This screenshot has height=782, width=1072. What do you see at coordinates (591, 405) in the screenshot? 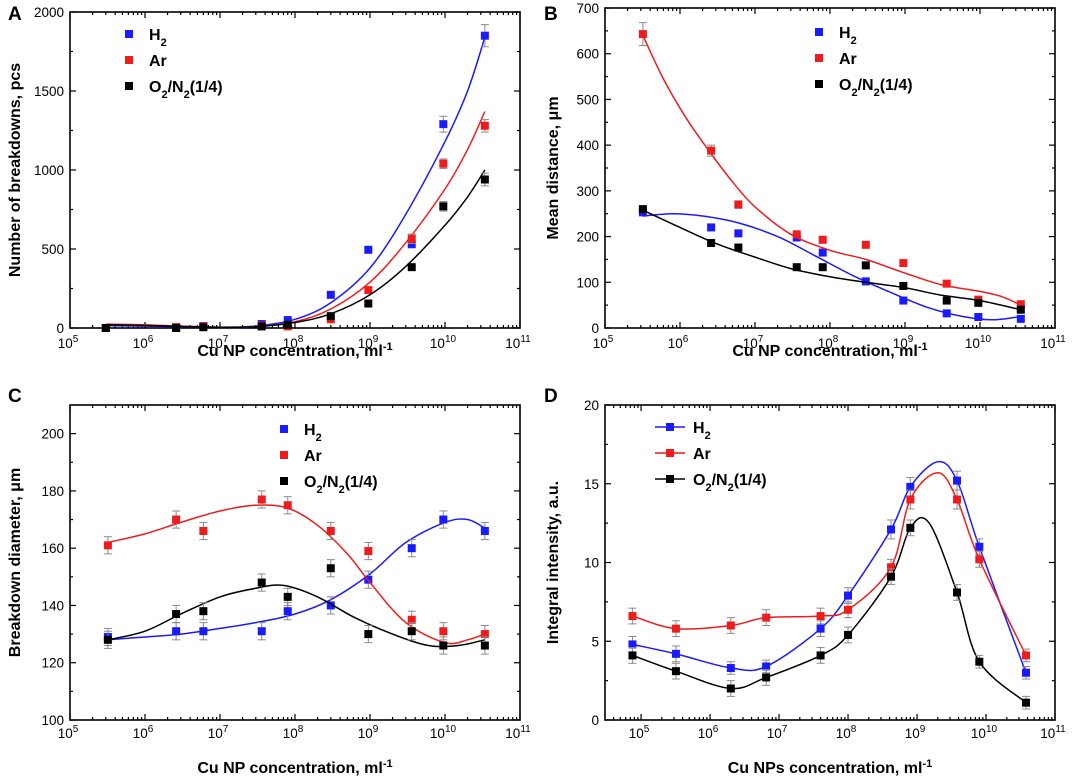
I see `y-tick-label: 20` at bounding box center [591, 405].